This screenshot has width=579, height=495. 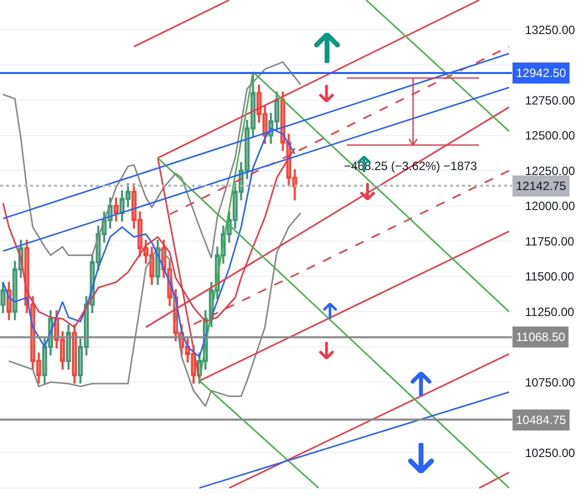 What do you see at coordinates (541, 420) in the screenshot?
I see `ref-line-label: 10484.75` at bounding box center [541, 420].